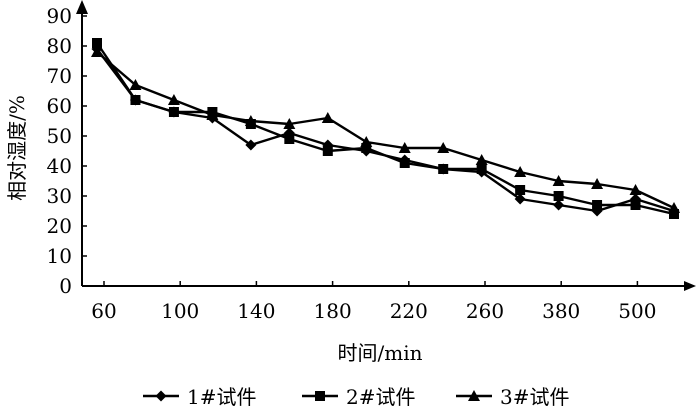 This screenshot has height=415, width=700. I want to click on y-tick-label: 50, so click(59, 136).